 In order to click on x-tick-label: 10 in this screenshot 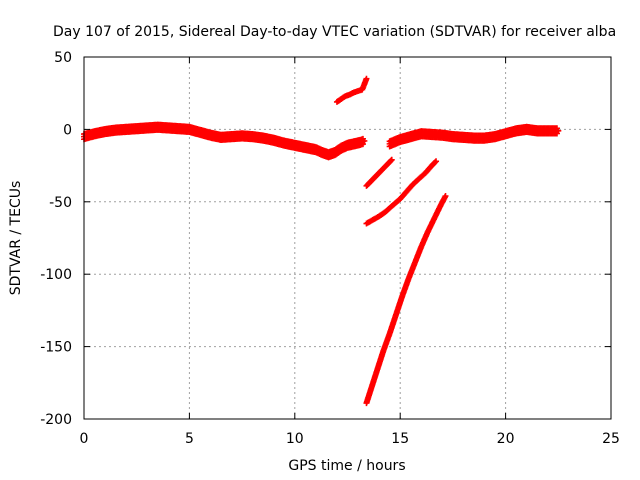, I will do `click(295, 439)`.